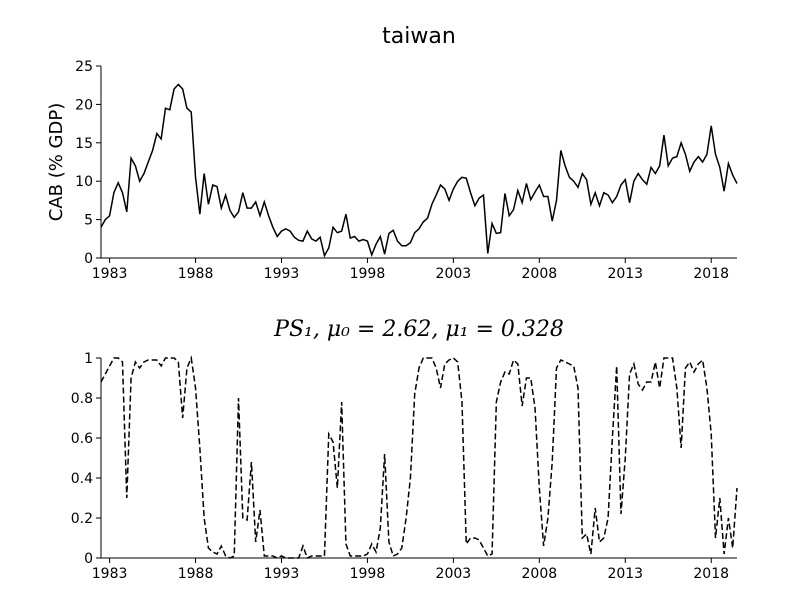  Describe the element at coordinates (418, 329) in the screenshot. I see `chart-title: PS₁, μ₀ = 2.62, μ₁ = 0.328` at that location.